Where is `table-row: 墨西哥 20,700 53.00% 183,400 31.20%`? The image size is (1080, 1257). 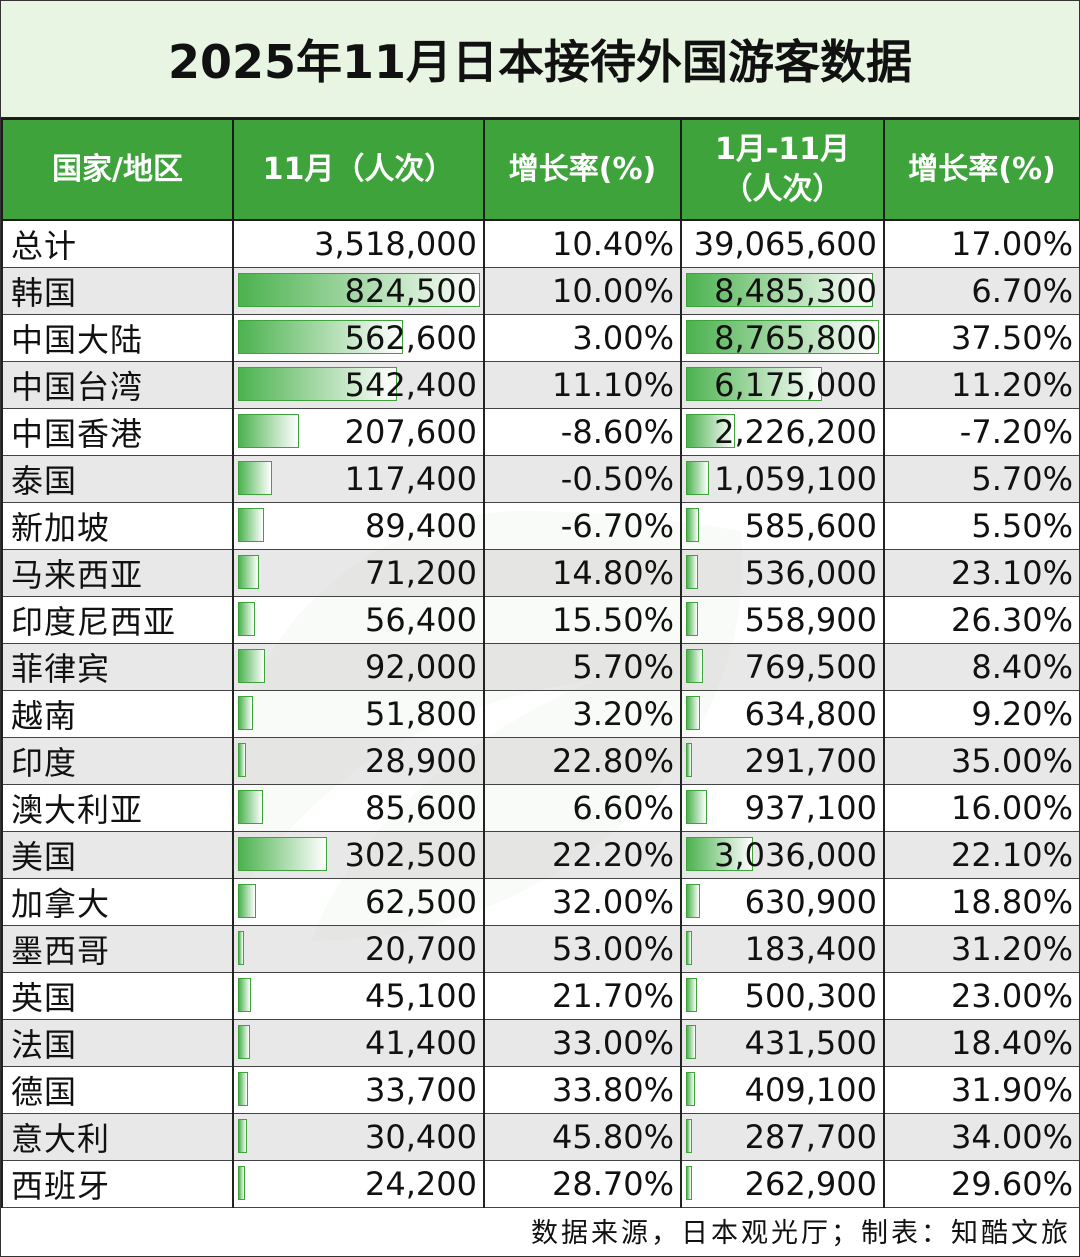
table-row: 墨西哥 20,700 53.00% 183,400 31.20% is located at coordinates (540, 949).